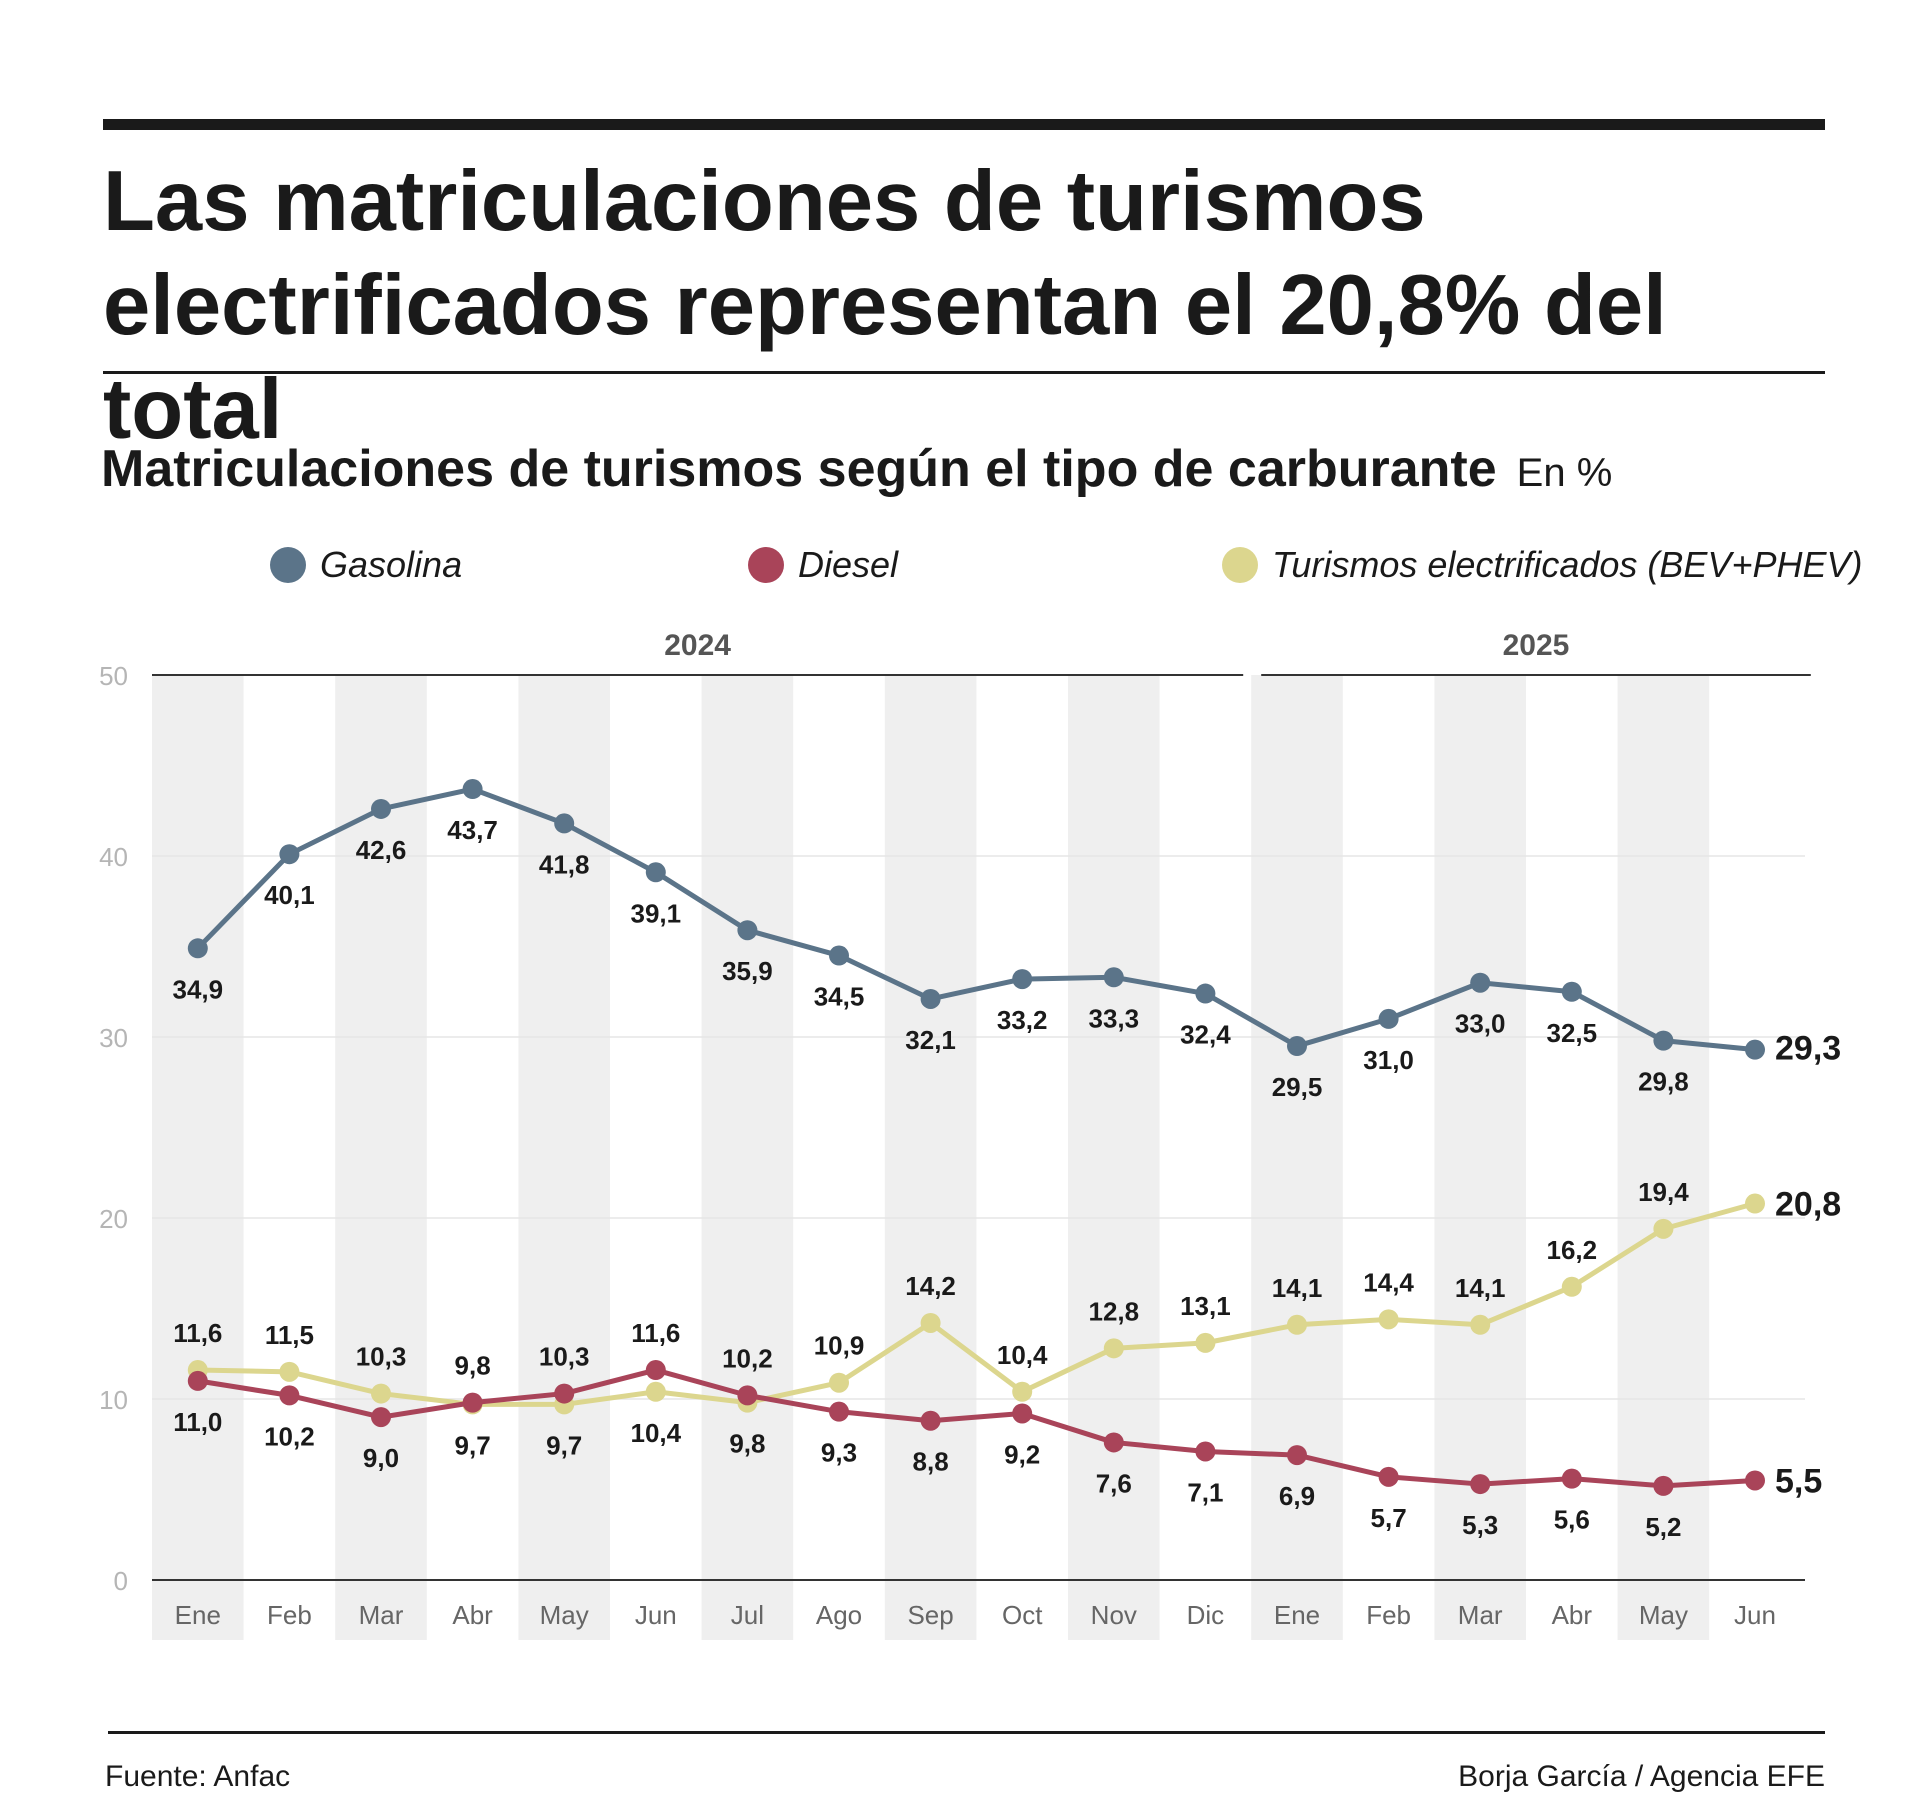  Describe the element at coordinates (197, 1422) in the screenshot. I see `data-label-diesel: 11,0` at that location.